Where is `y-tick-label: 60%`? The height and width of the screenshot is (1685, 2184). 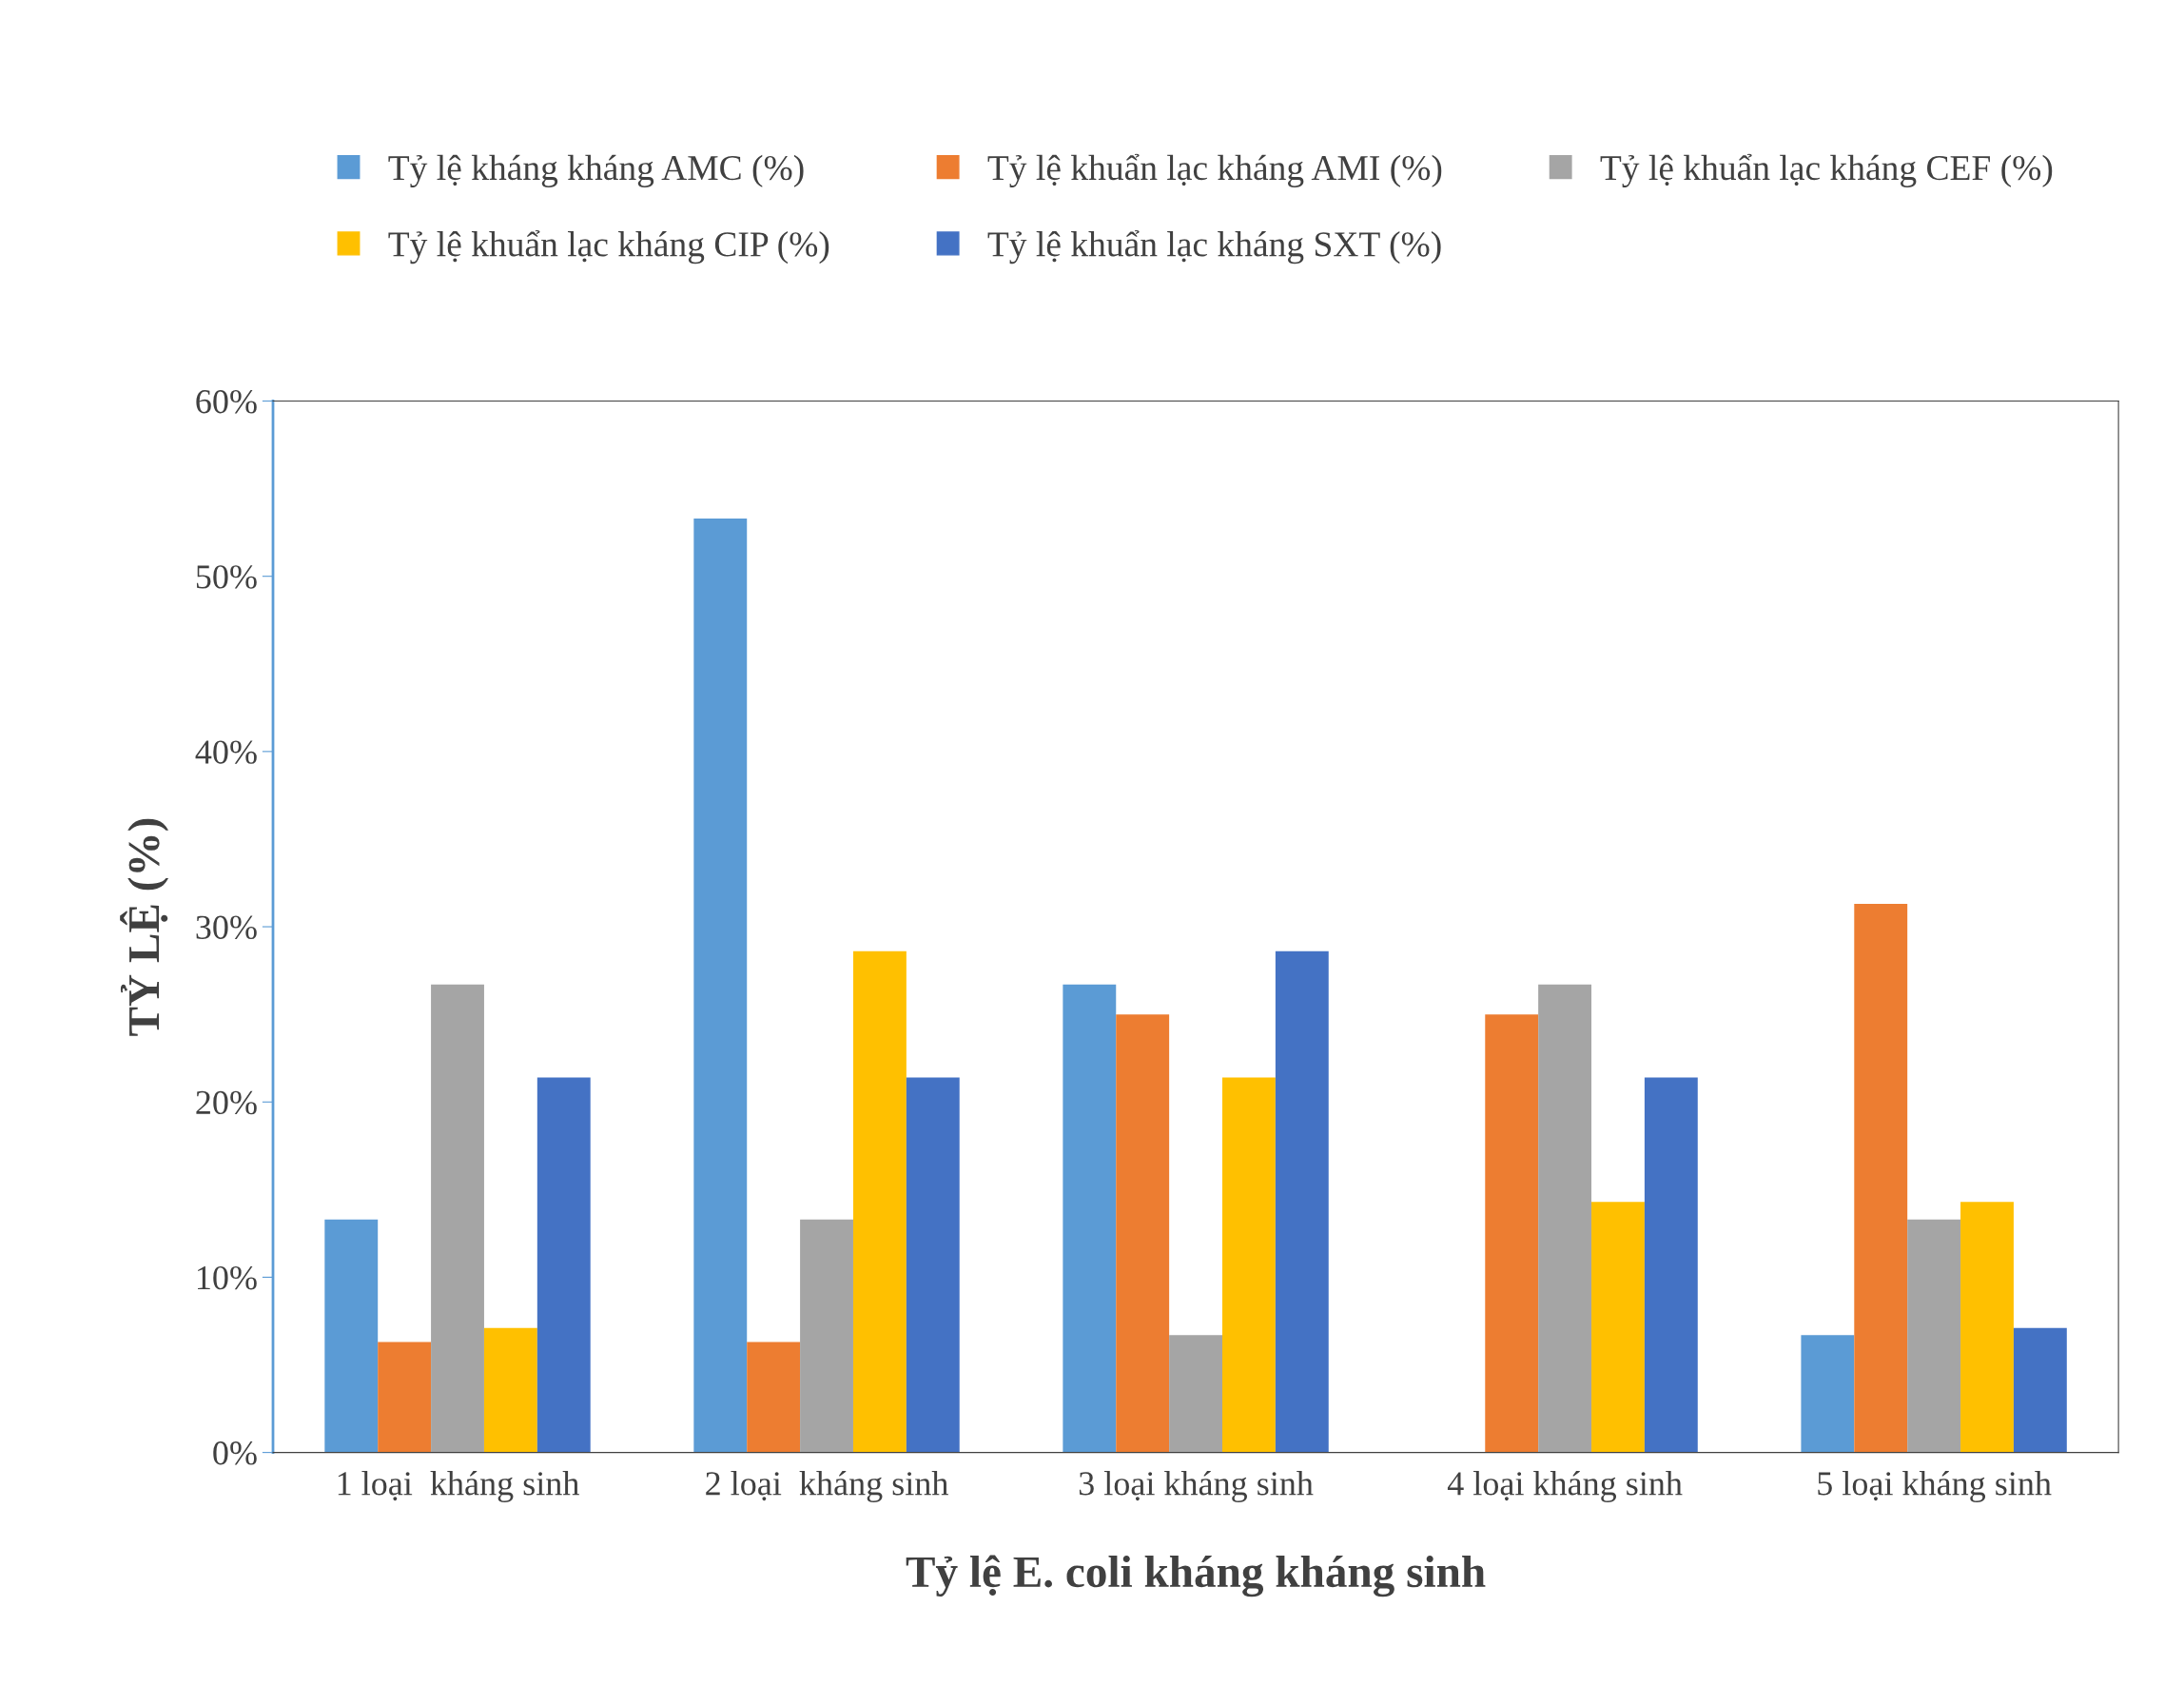 y-tick-label: 60% is located at coordinates (226, 402).